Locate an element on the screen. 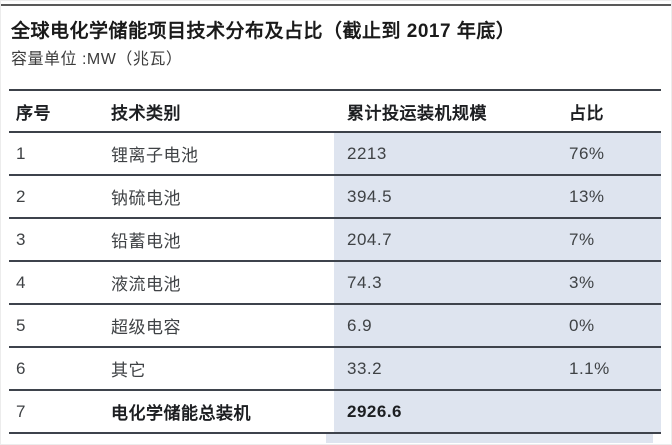 Image resolution: width=672 pixels, height=445 pixels. table-row: 1 锂离子电池 2213 76% is located at coordinates (335, 154).